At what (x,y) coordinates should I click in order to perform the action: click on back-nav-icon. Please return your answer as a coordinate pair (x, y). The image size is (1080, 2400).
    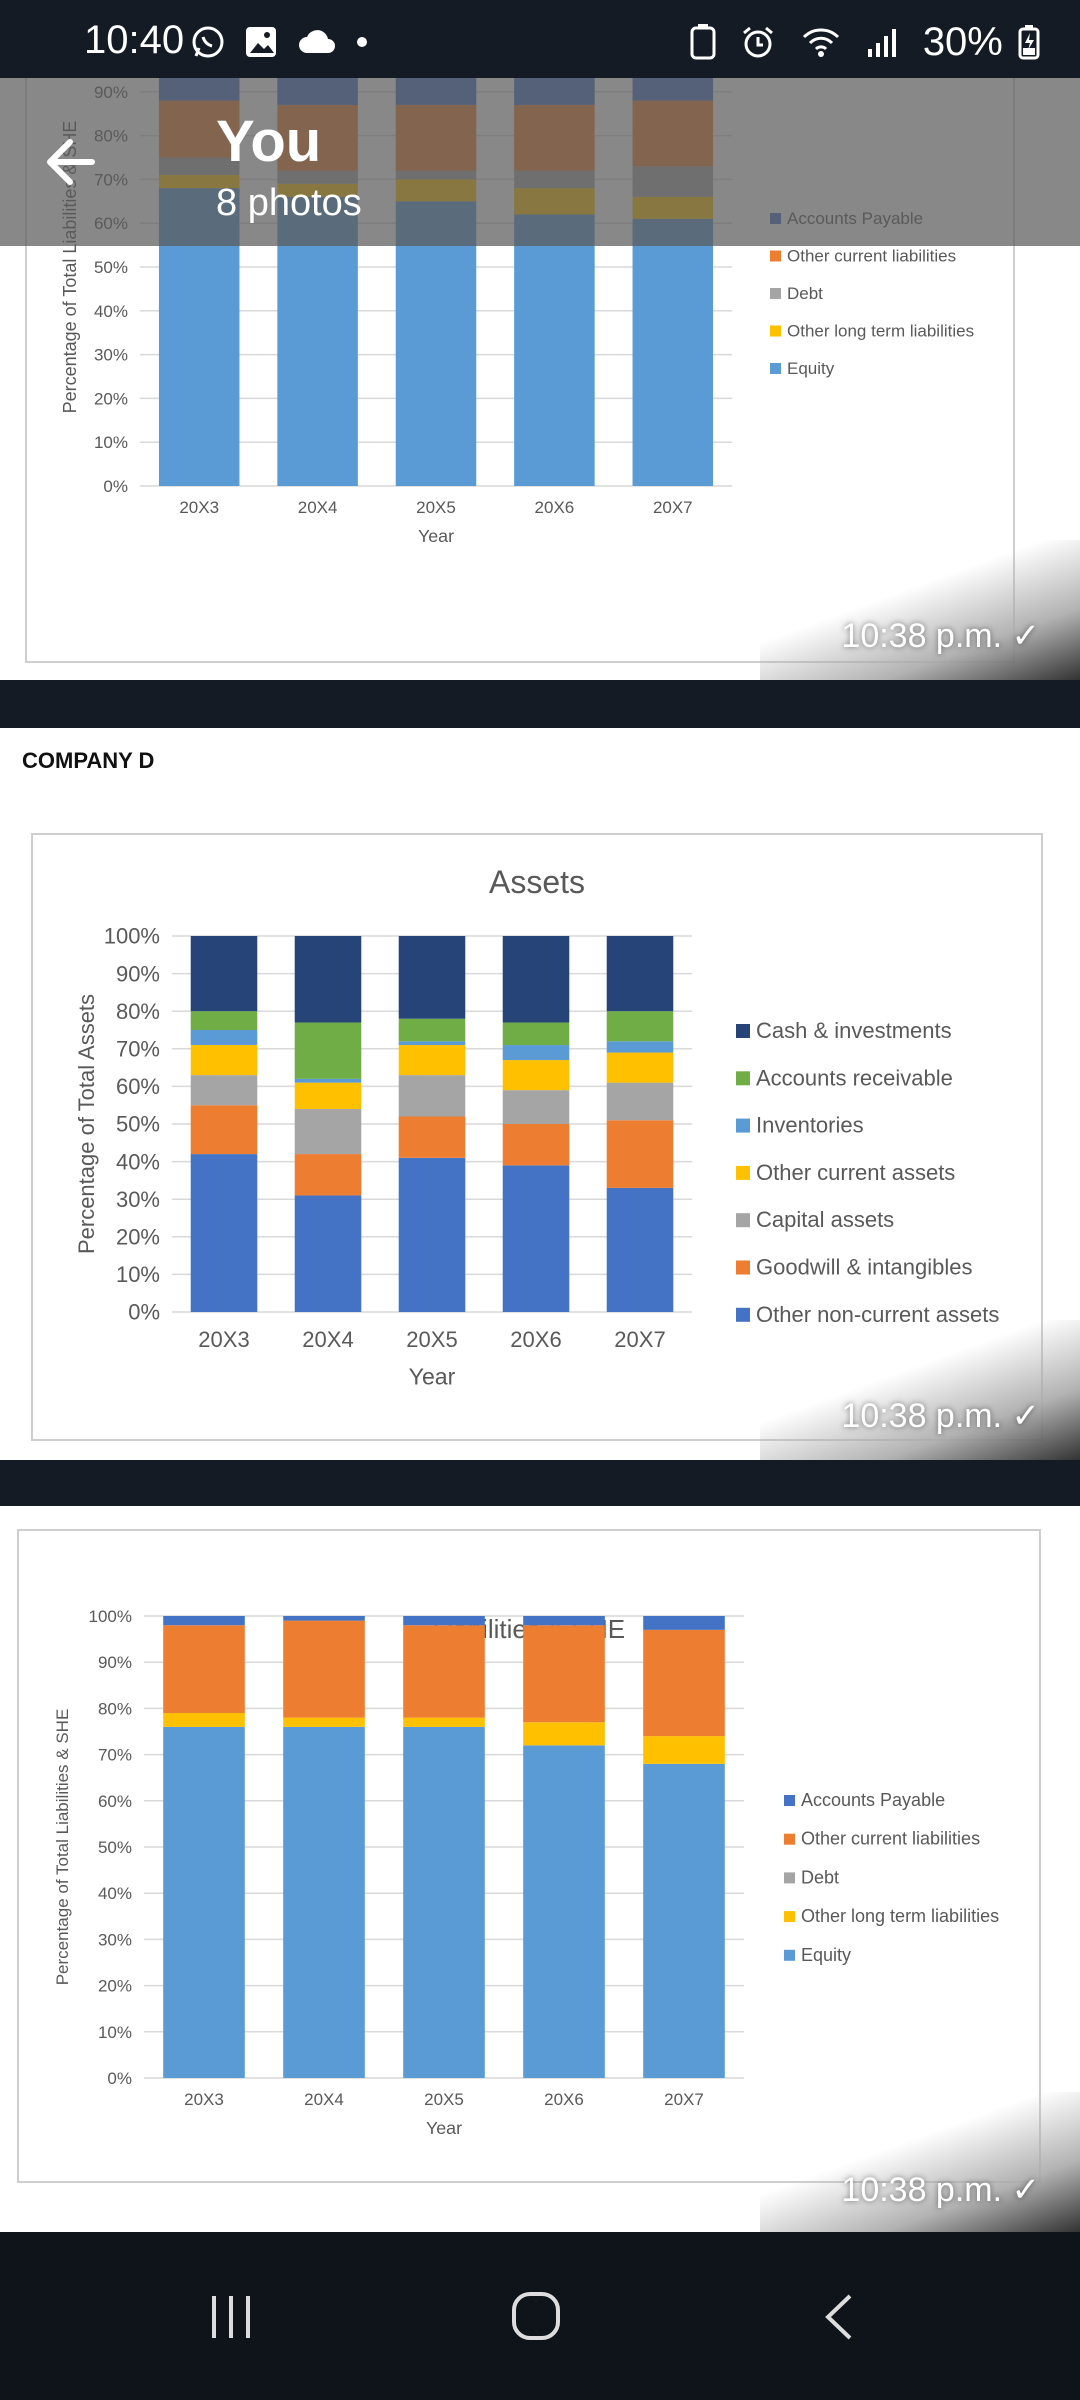
    Looking at the image, I should click on (840, 2317).